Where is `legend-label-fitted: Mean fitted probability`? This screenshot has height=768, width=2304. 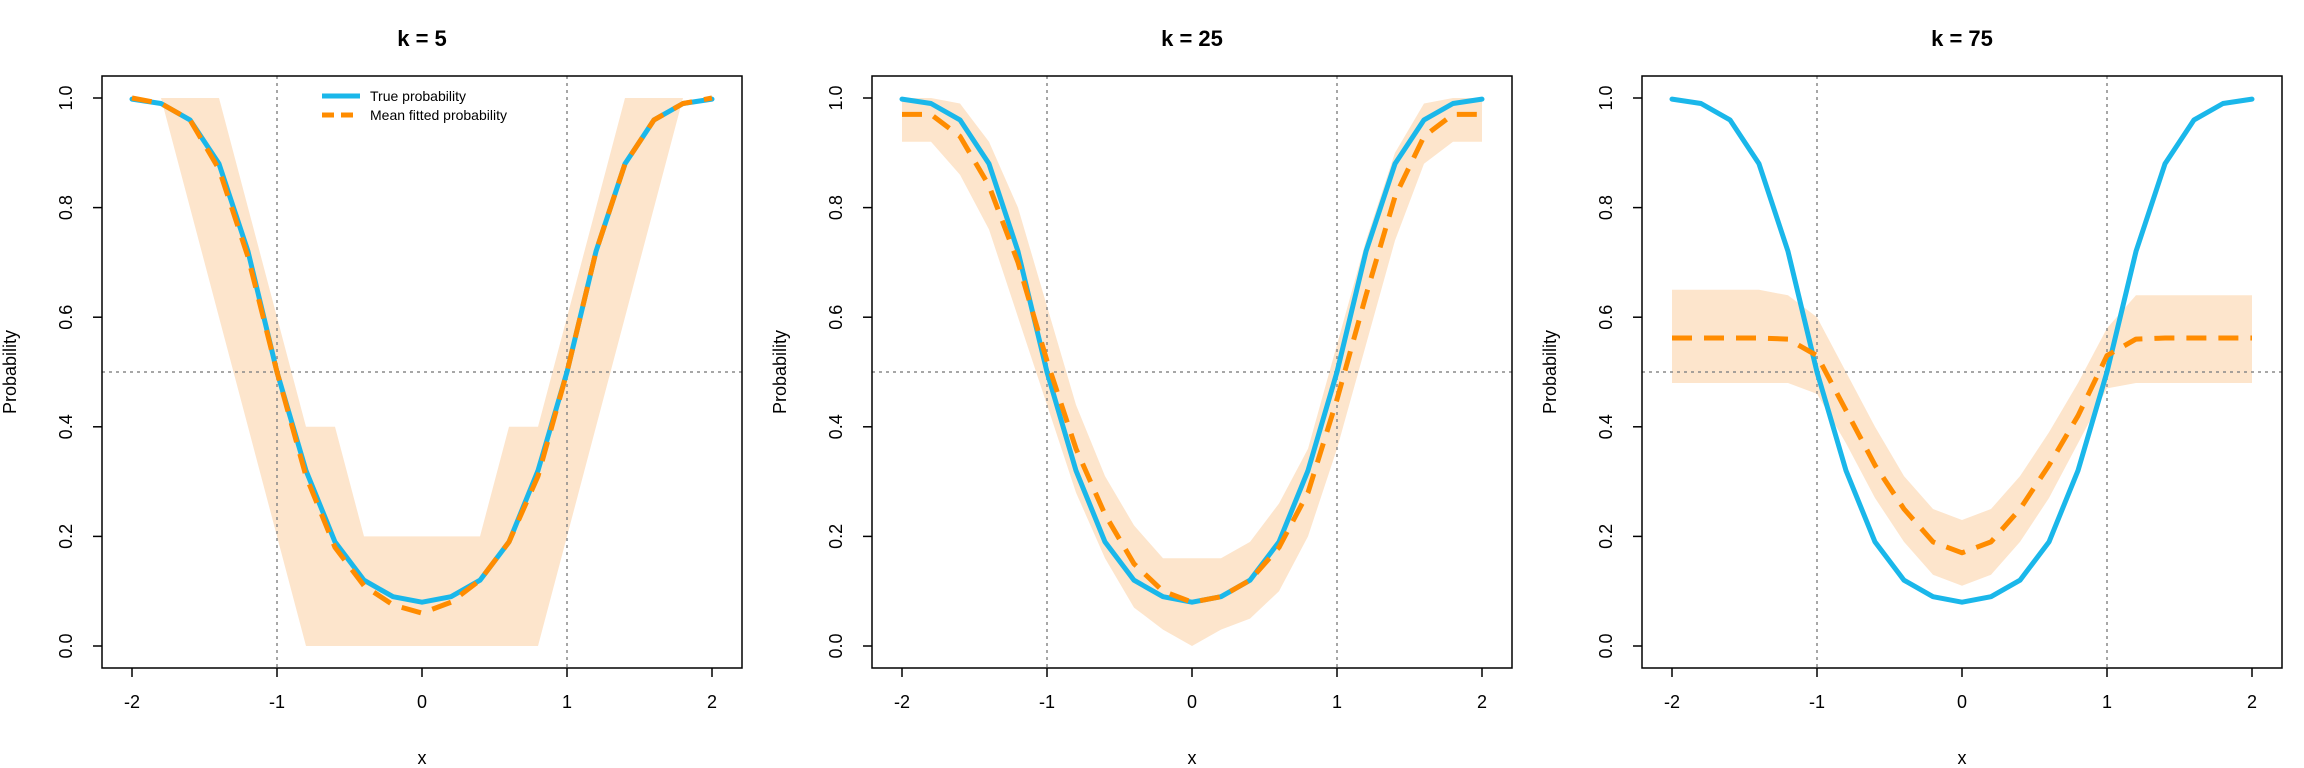
legend-label-fitted: Mean fitted probability is located at coordinates (438, 115).